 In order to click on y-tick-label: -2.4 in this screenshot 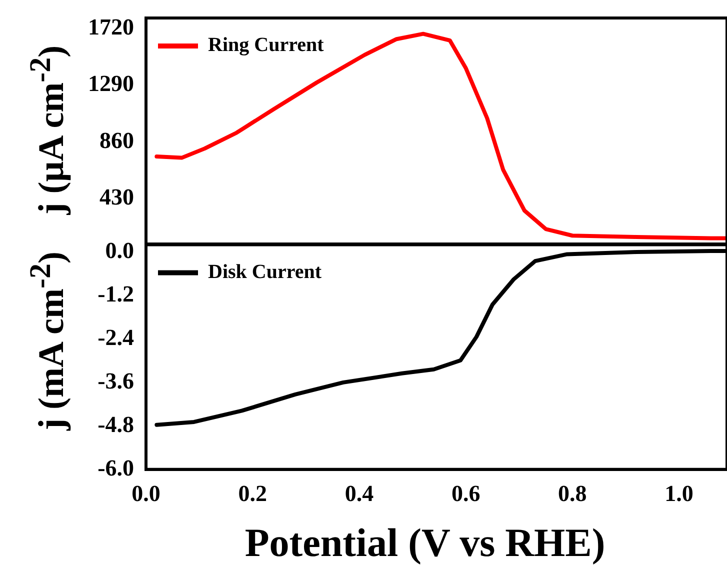, I will do `click(116, 337)`.